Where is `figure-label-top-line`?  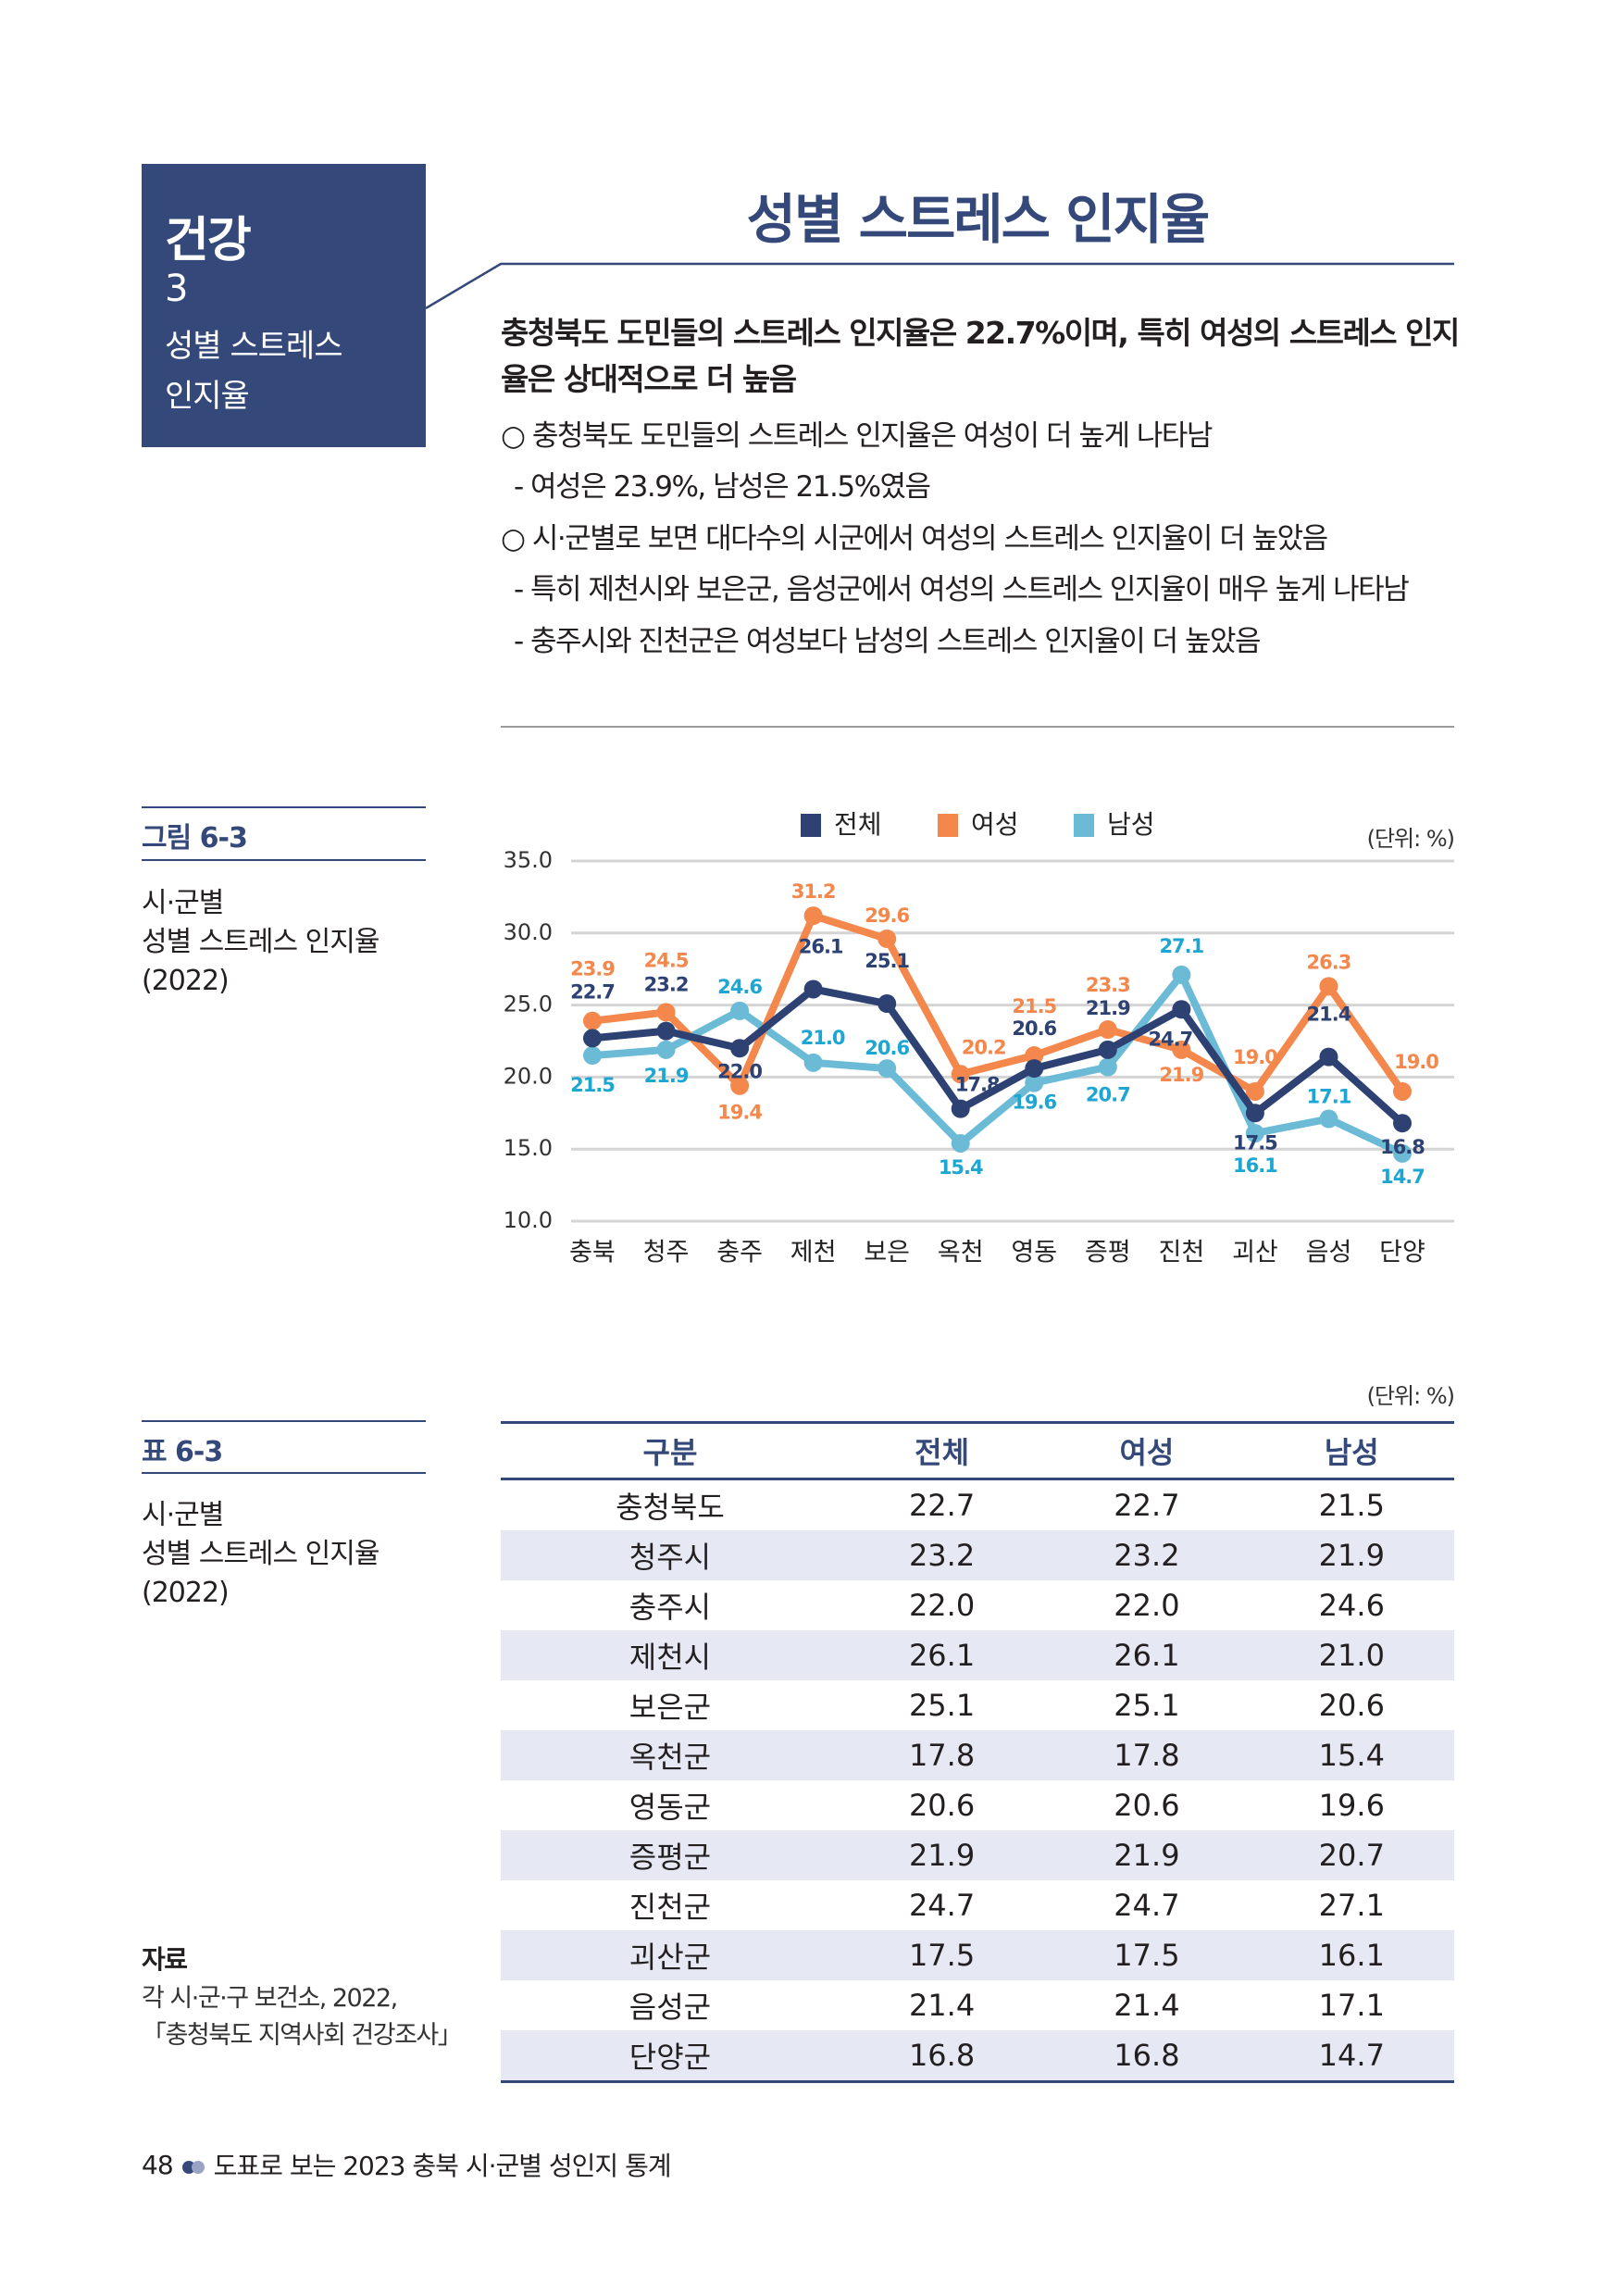 figure-label-top-line is located at coordinates (284, 807).